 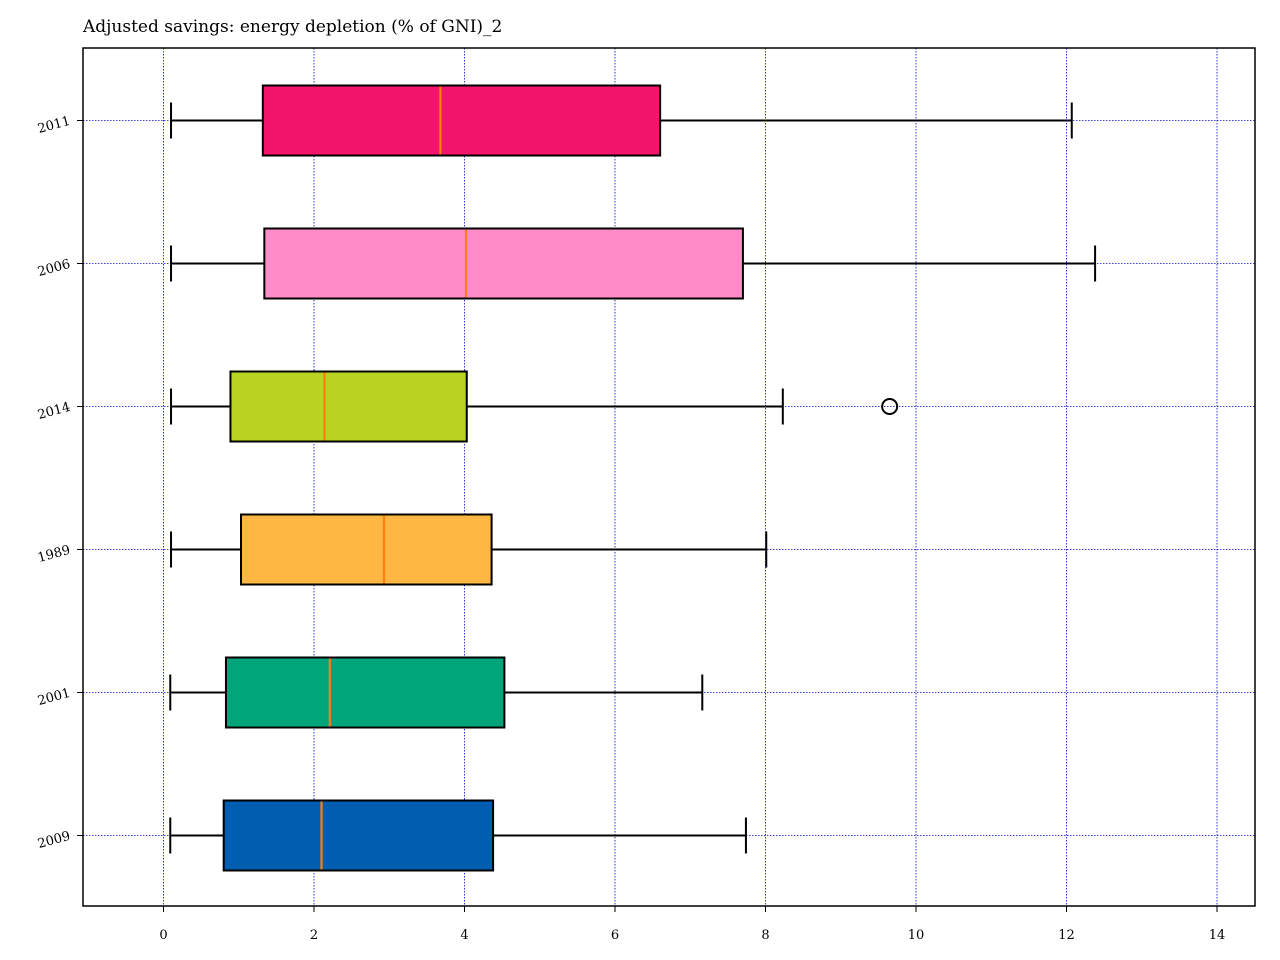 I want to click on box-2011, so click(x=461, y=120).